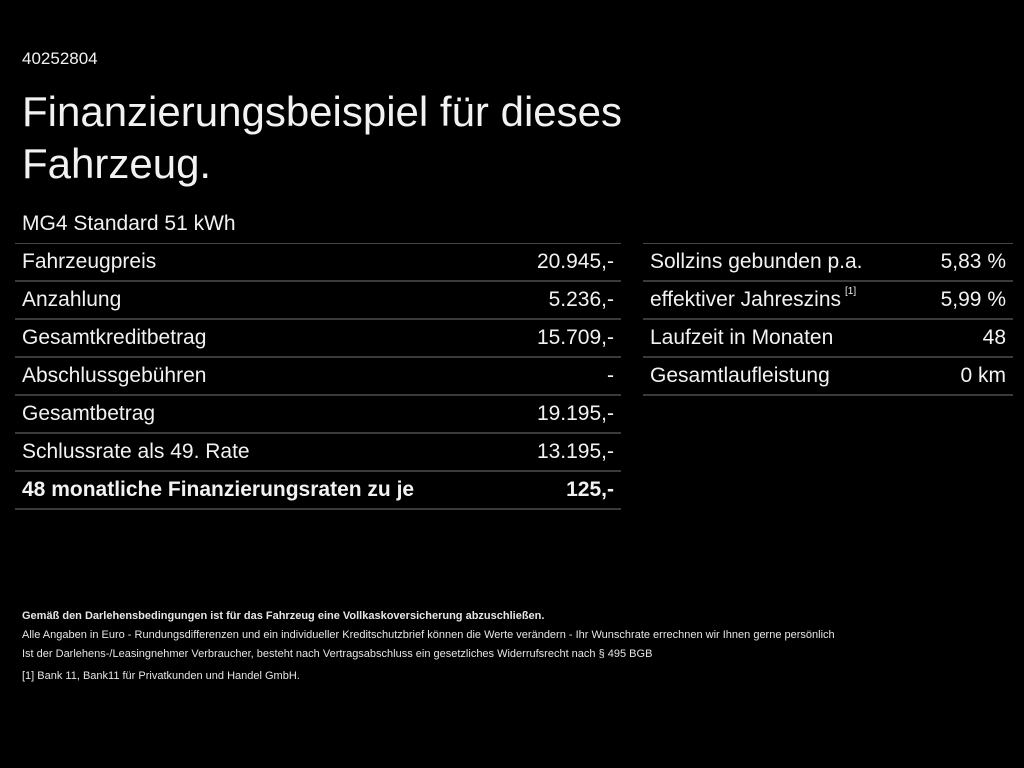  I want to click on row-value: 5,99 %, so click(973, 299).